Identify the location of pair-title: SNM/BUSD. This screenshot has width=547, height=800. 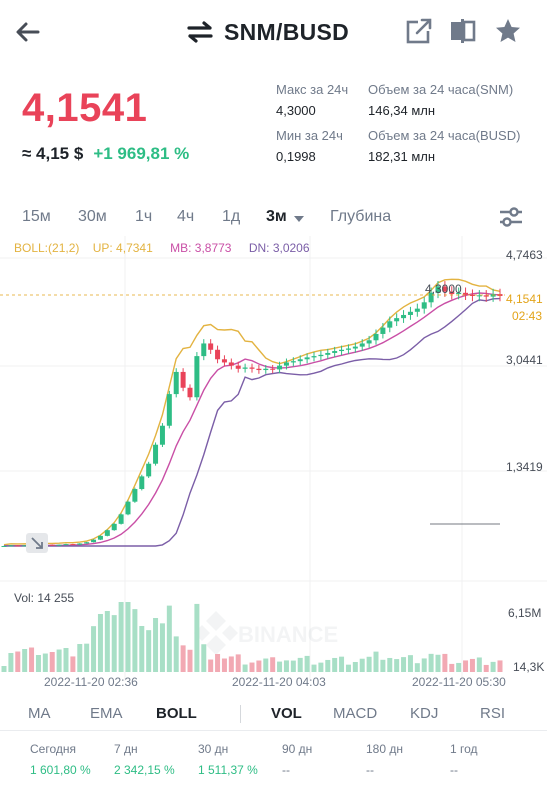
(287, 31).